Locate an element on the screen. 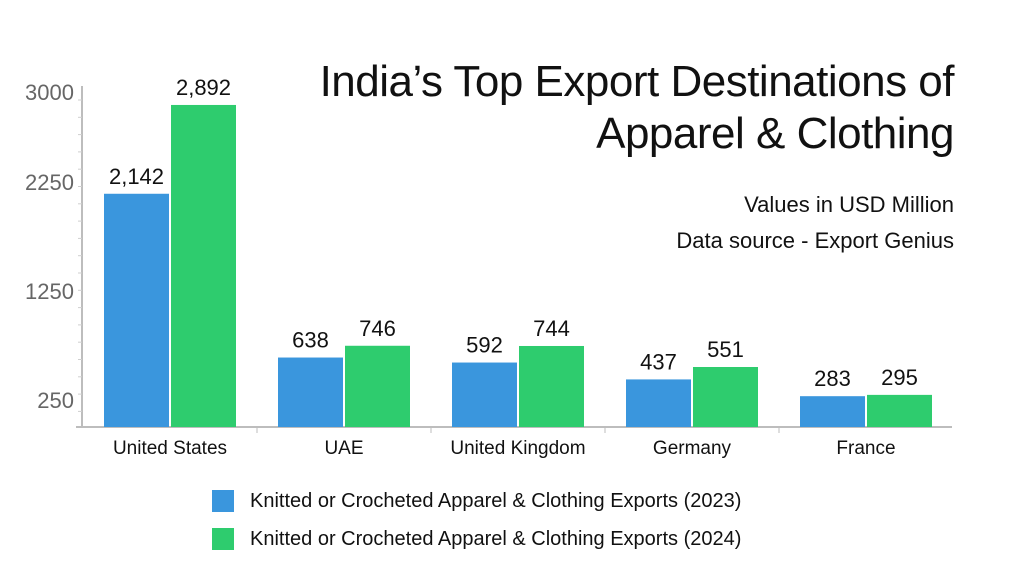 Image resolution: width=1024 pixels, height=576 pixels. data-label: 744 is located at coordinates (551, 328).